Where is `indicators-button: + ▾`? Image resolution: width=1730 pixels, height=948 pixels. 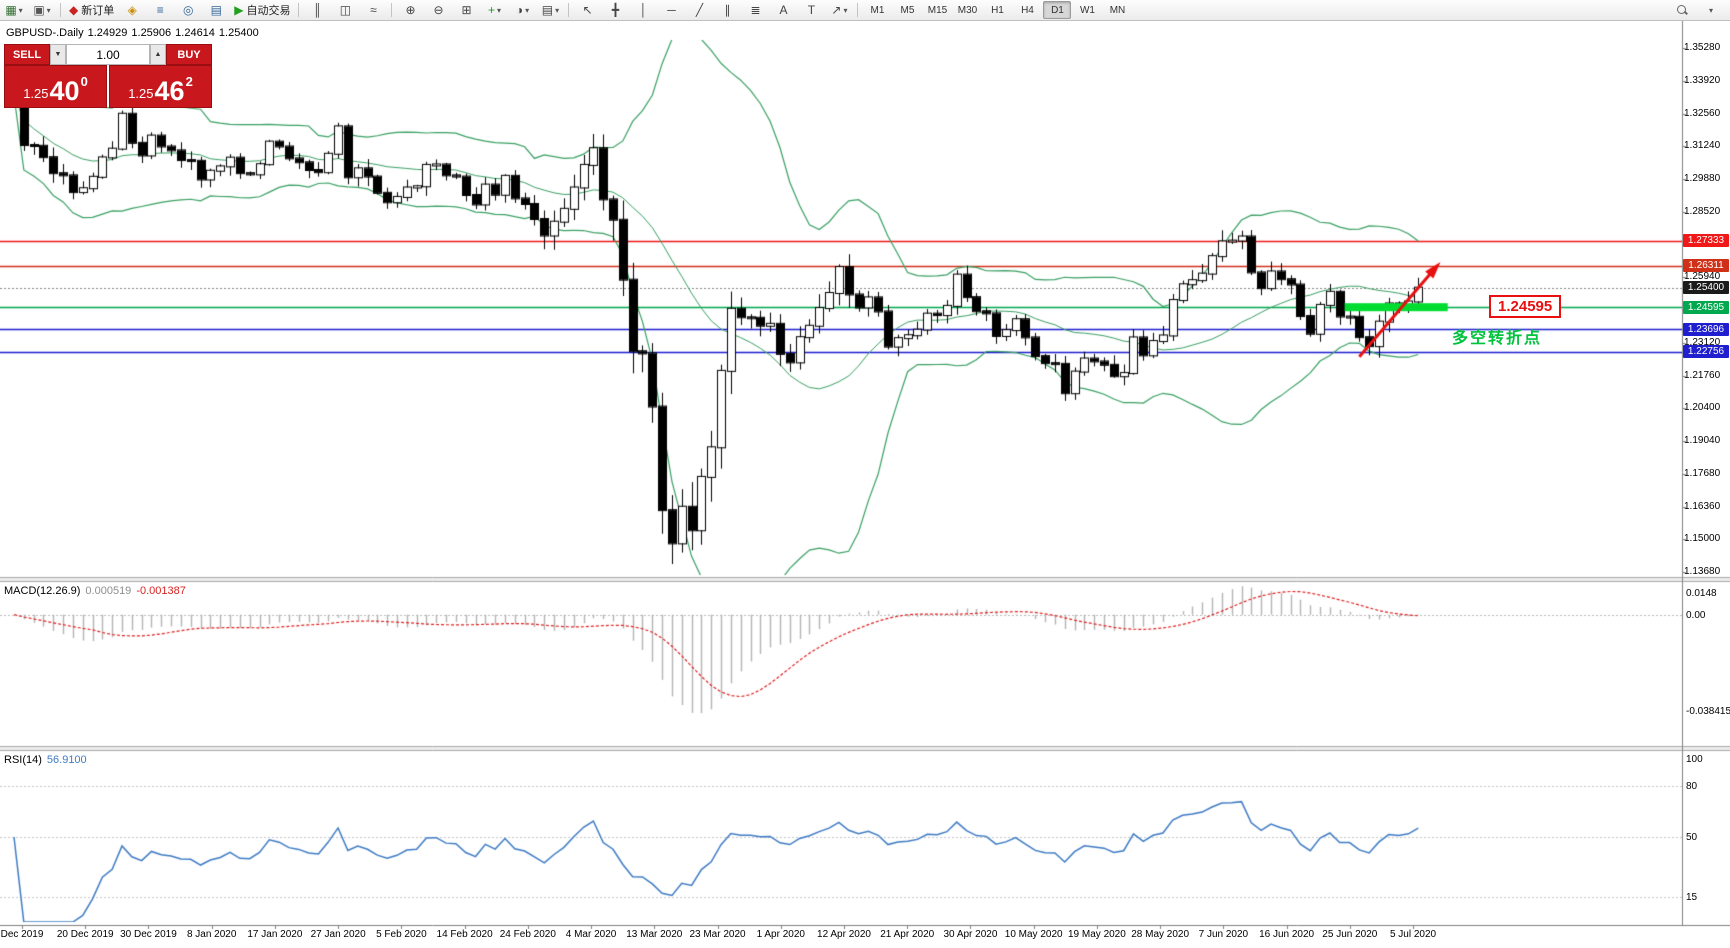
indicators-button: + ▾ is located at coordinates (494, 10).